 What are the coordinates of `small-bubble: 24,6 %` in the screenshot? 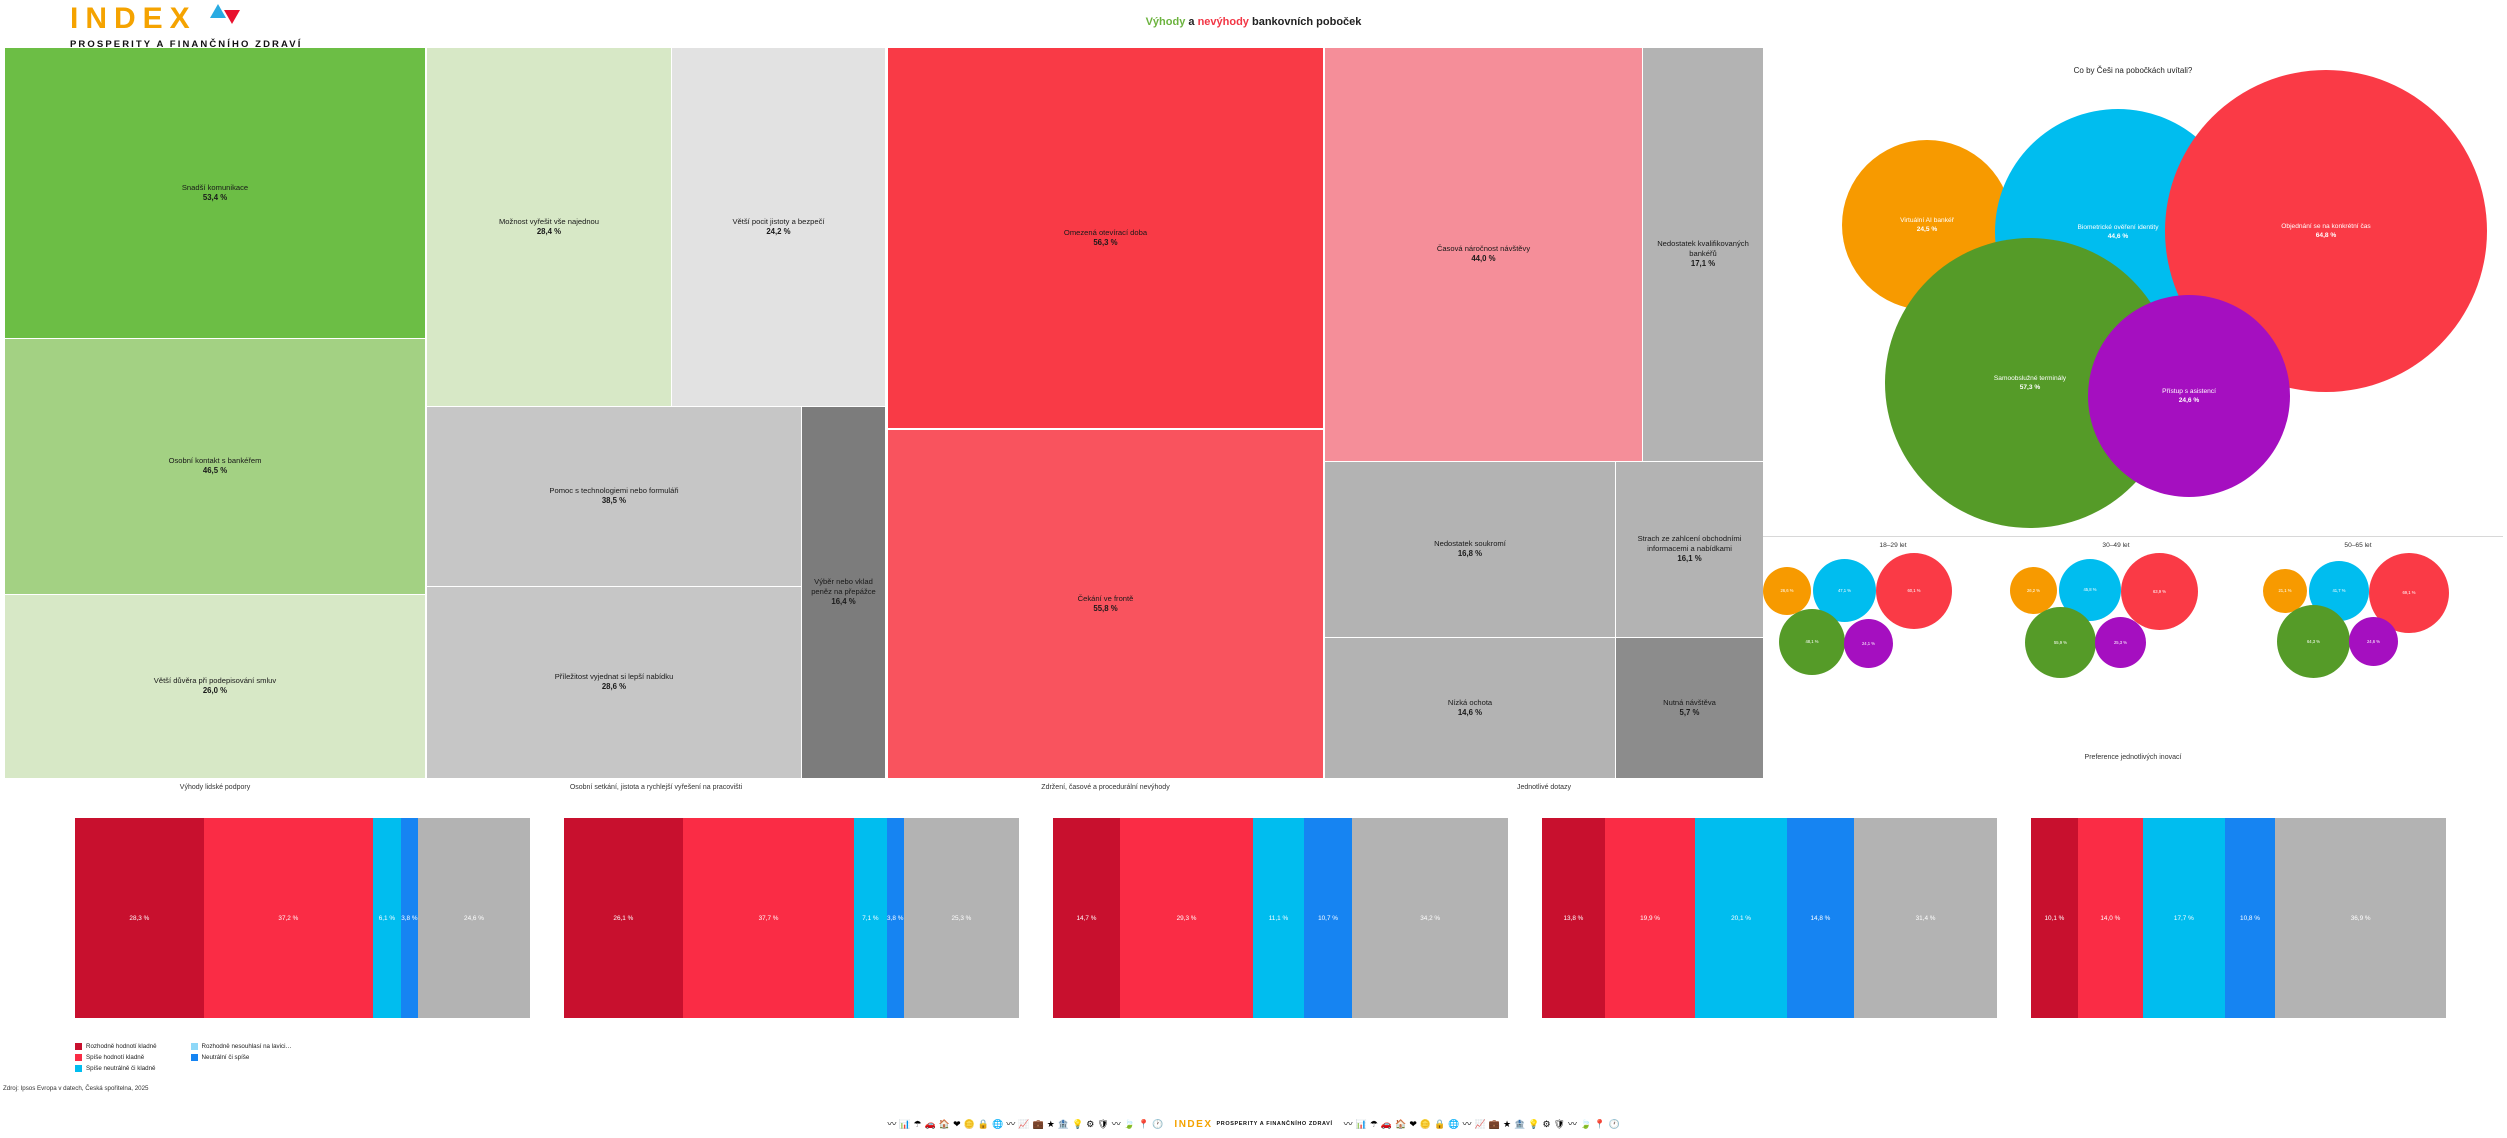 It's located at (2373, 641).